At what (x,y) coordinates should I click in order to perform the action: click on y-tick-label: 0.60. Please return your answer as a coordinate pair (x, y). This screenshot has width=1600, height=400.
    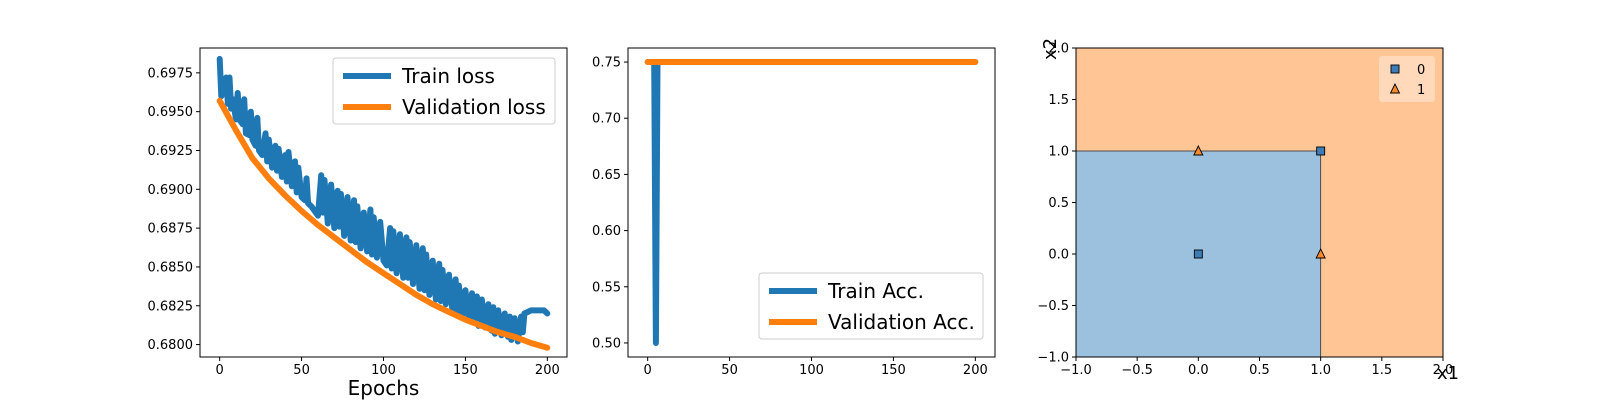
    Looking at the image, I should click on (606, 231).